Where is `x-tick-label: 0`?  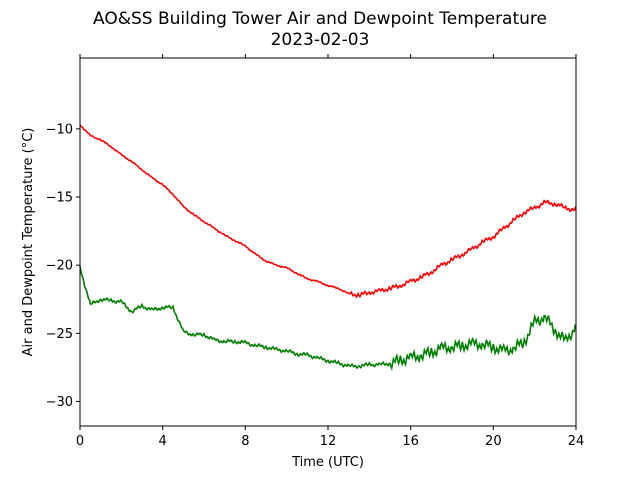 x-tick-label: 0 is located at coordinates (80, 441).